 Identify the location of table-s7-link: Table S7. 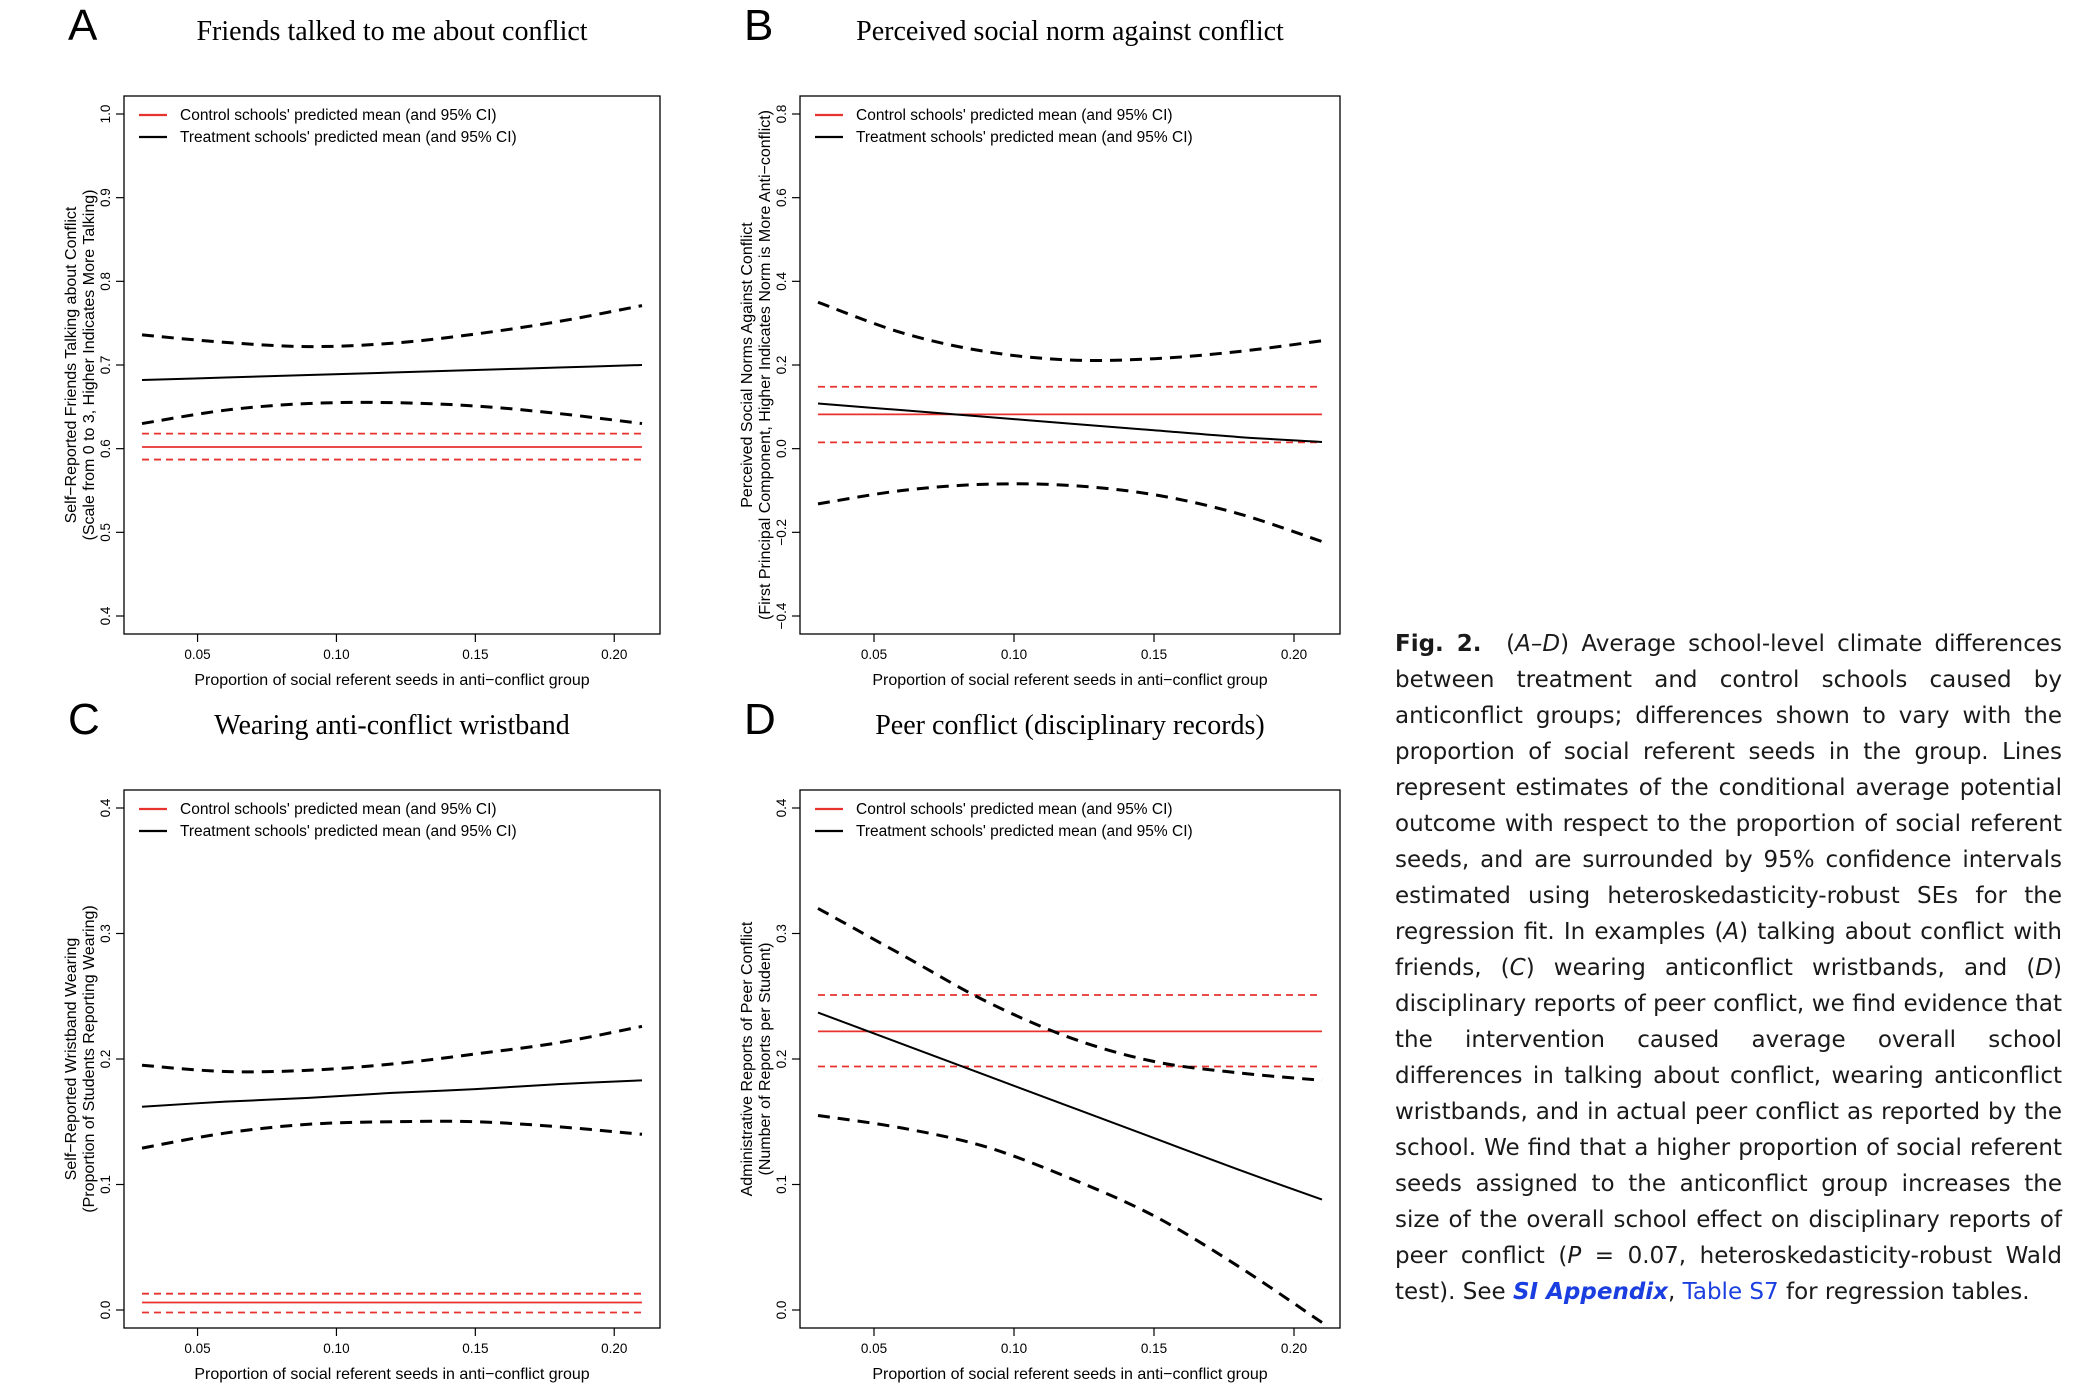
(1730, 1292).